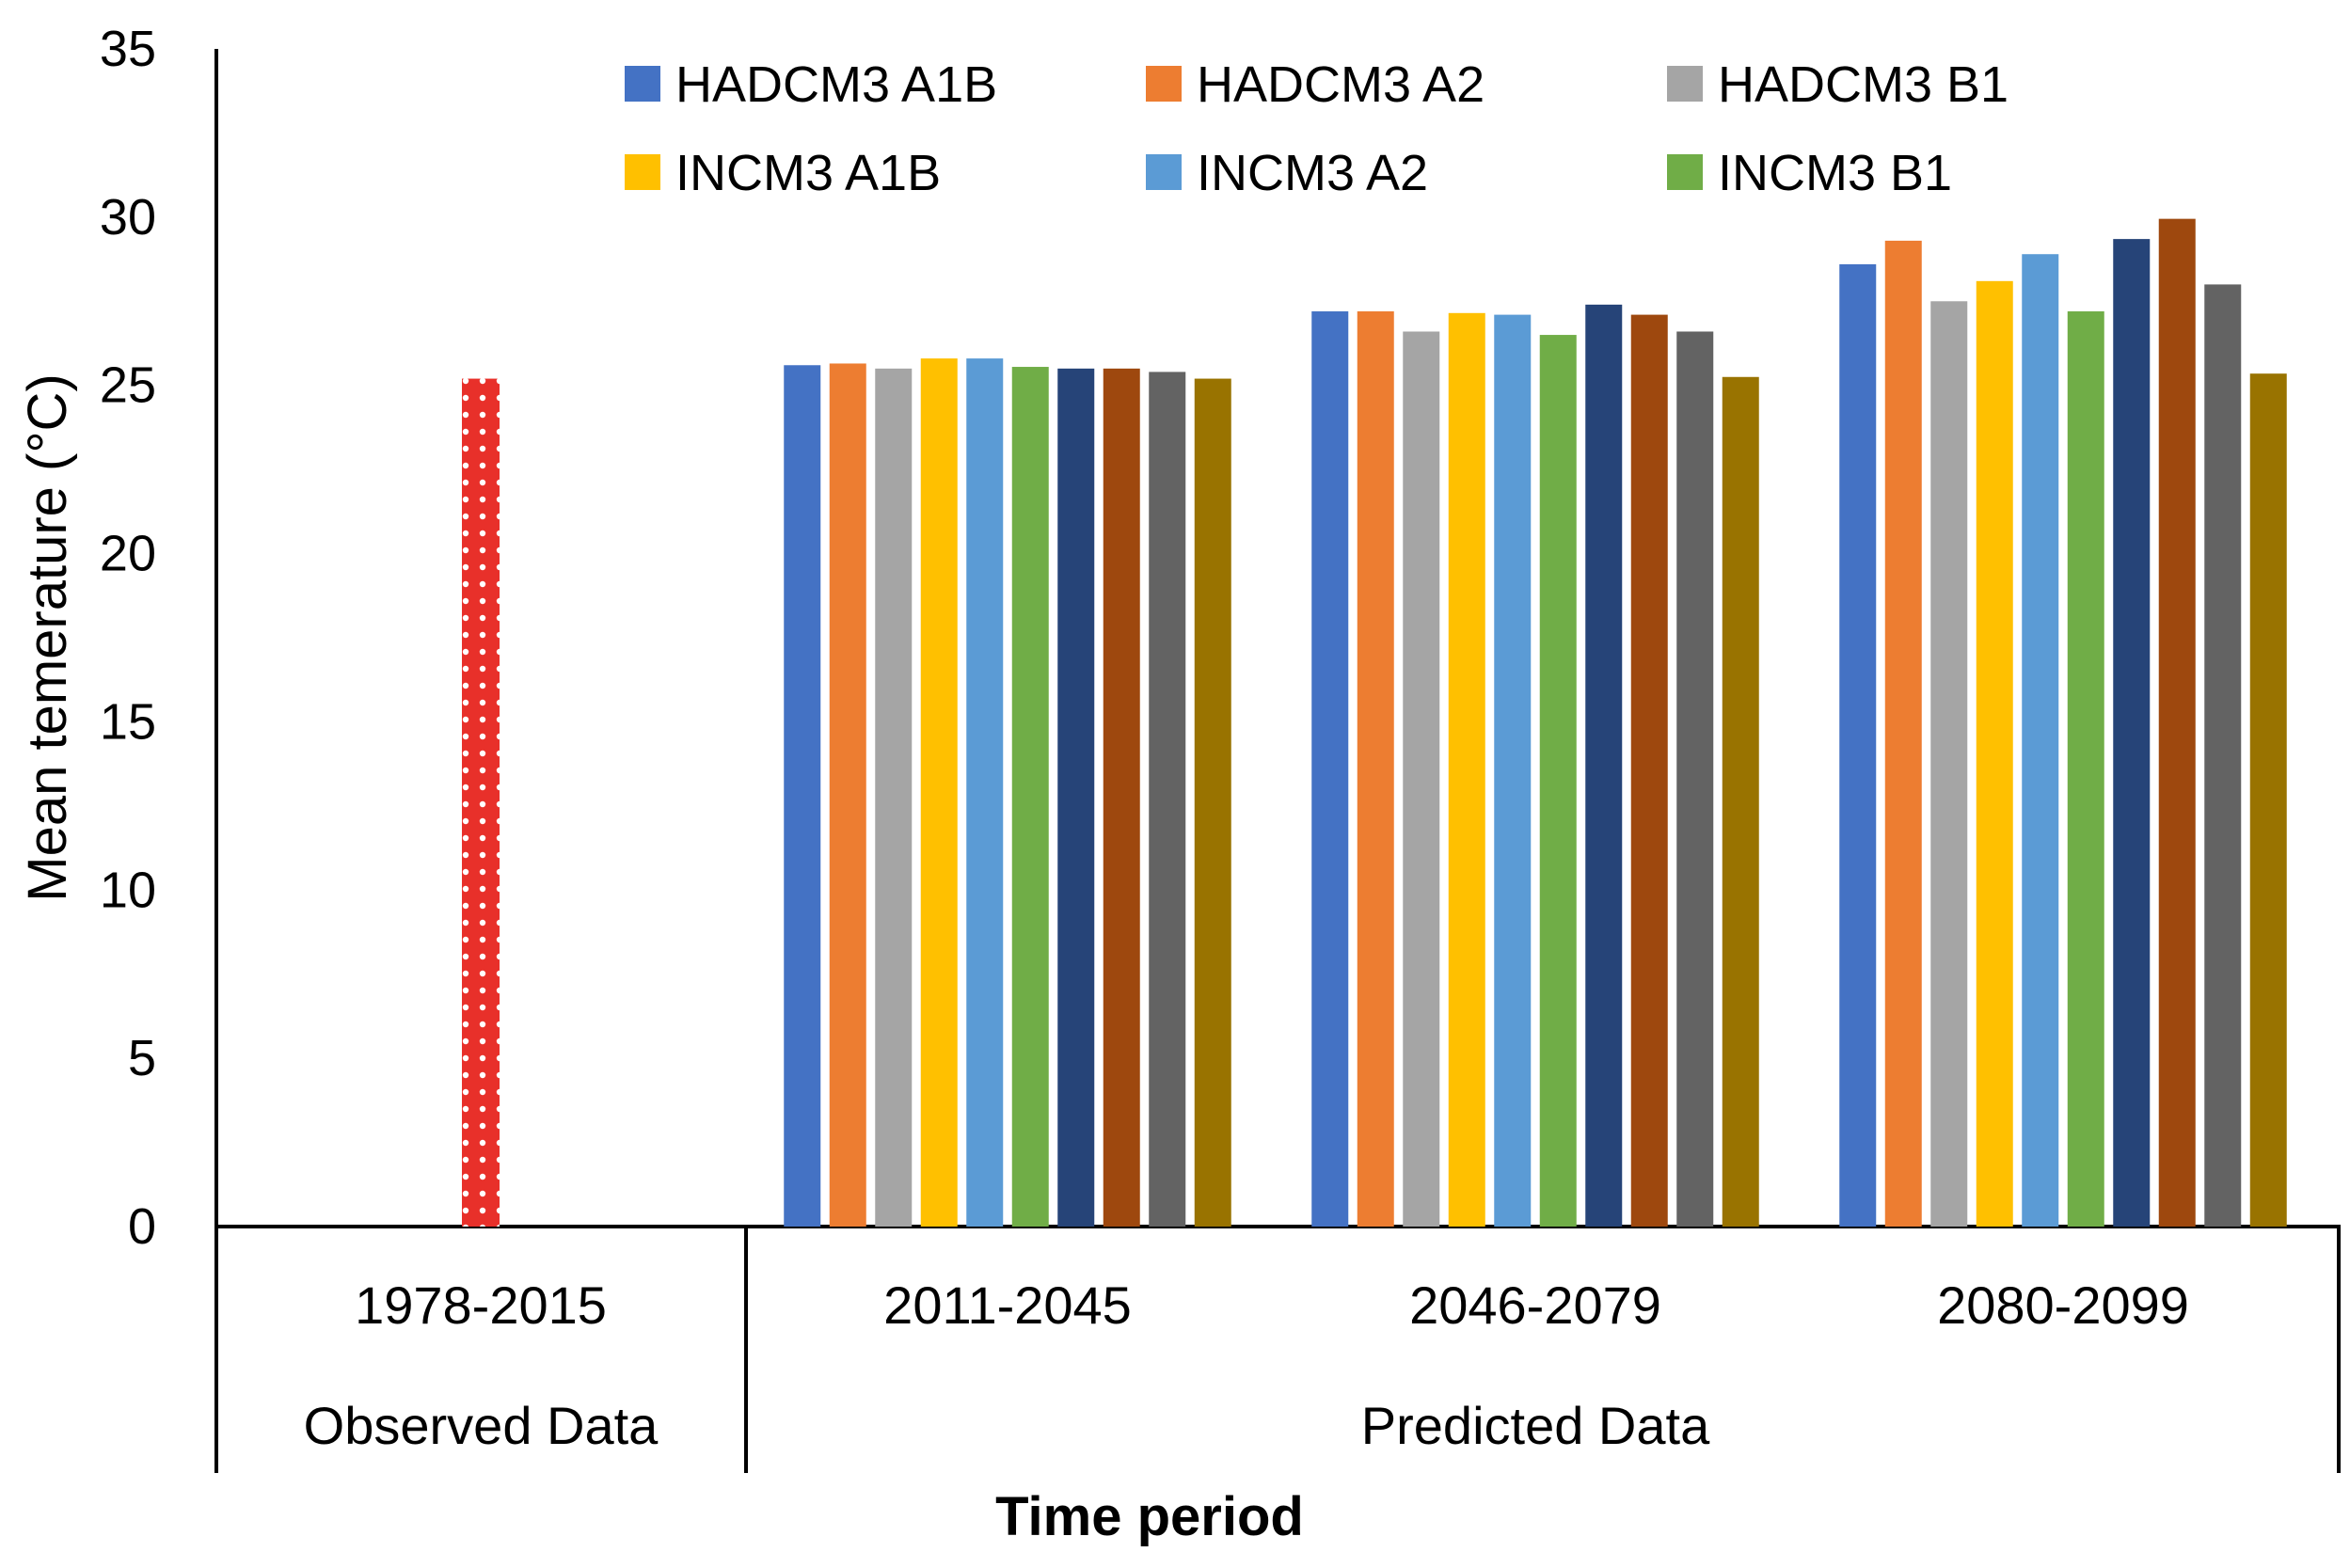 This screenshot has height=1568, width=2350. Describe the element at coordinates (128, 385) in the screenshot. I see `y-tick-label: 25` at that location.